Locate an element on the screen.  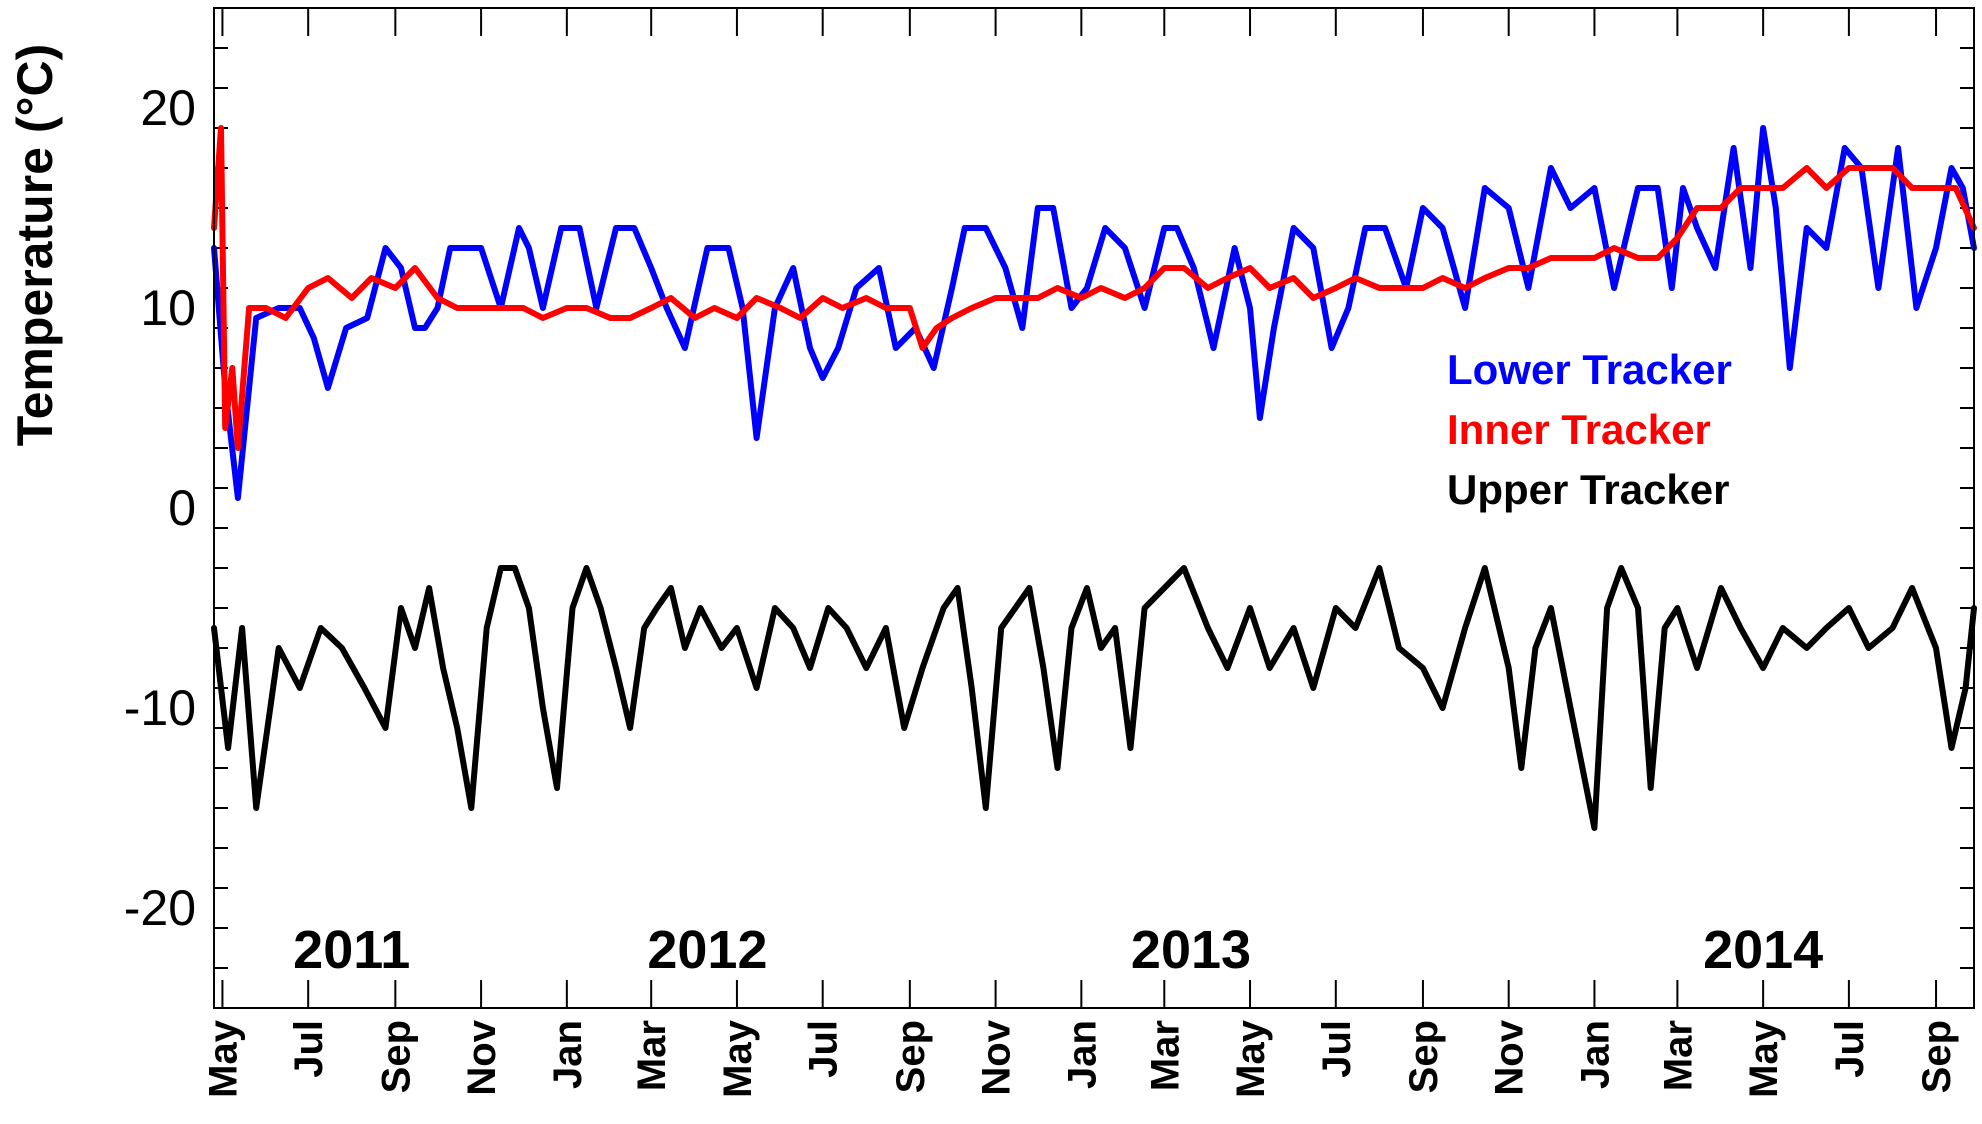
y-axis-label: Temperature (°C) is located at coordinates (35, 245).